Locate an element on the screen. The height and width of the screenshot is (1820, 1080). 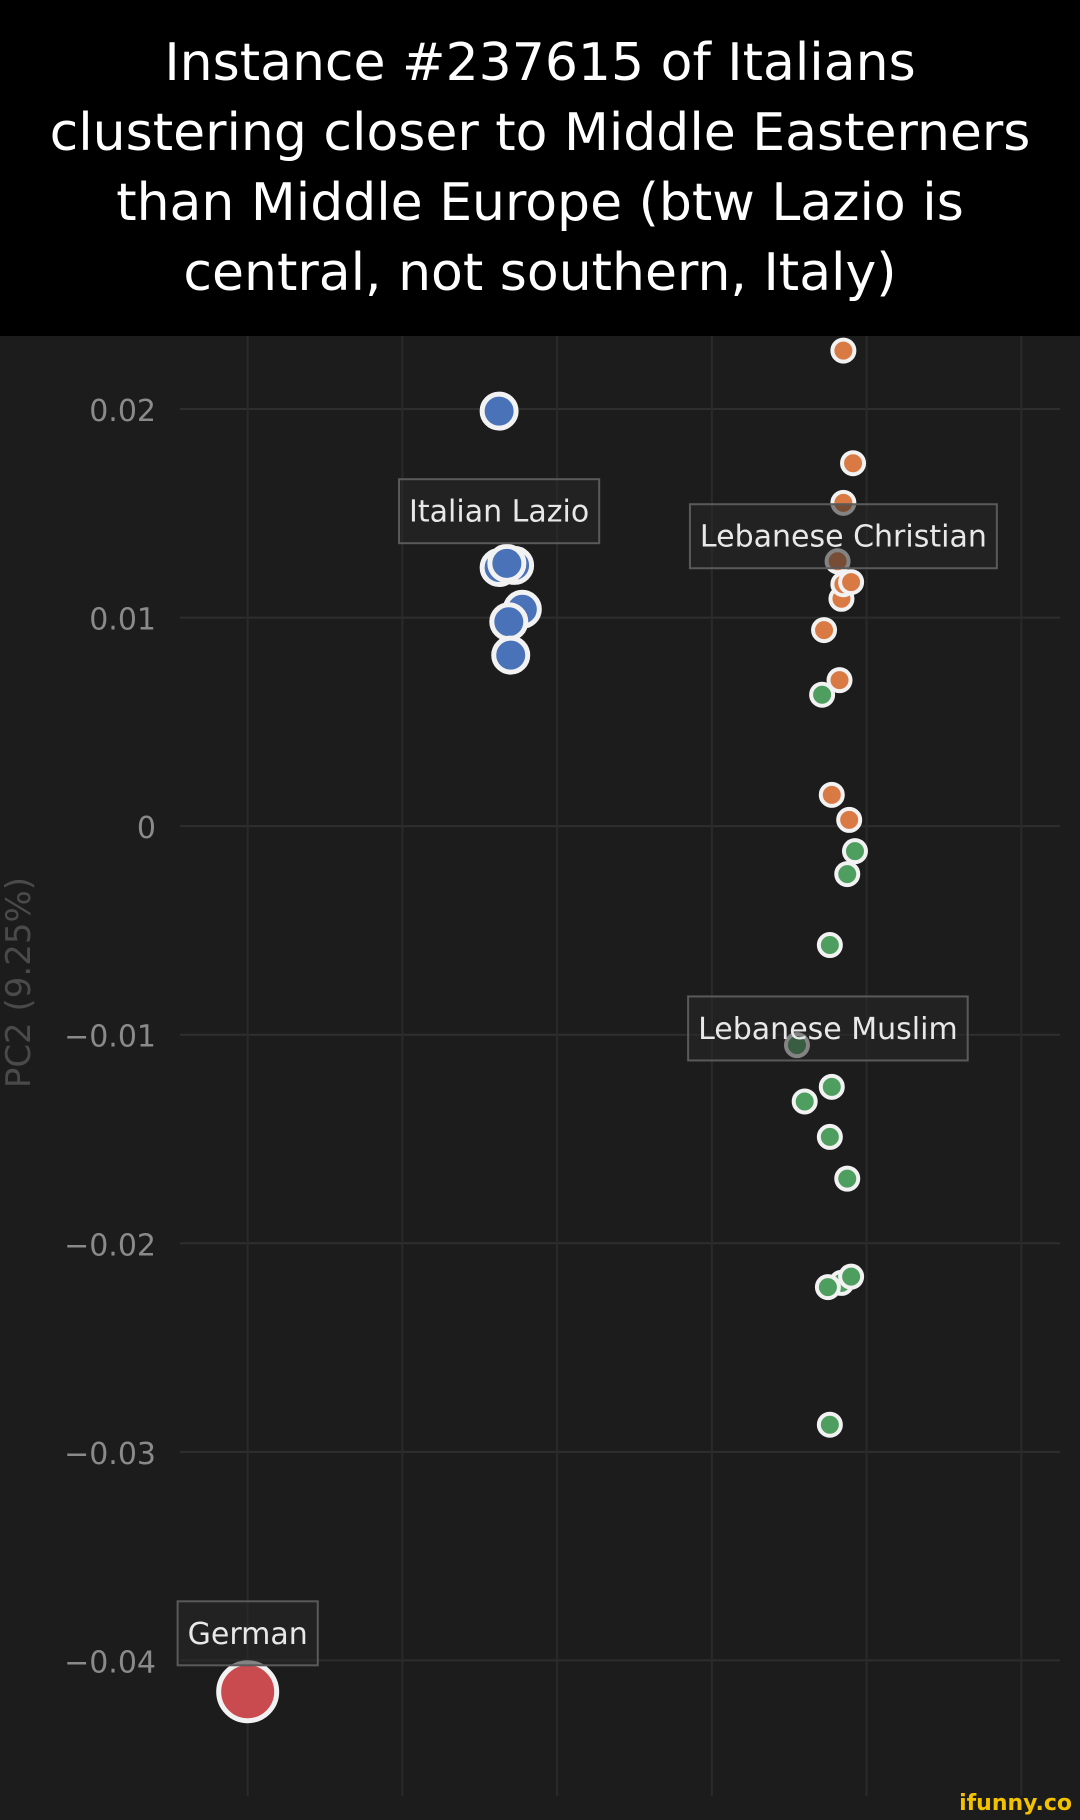
label-lebanese-muslim: Lebanese Muslim is located at coordinates (828, 1028).